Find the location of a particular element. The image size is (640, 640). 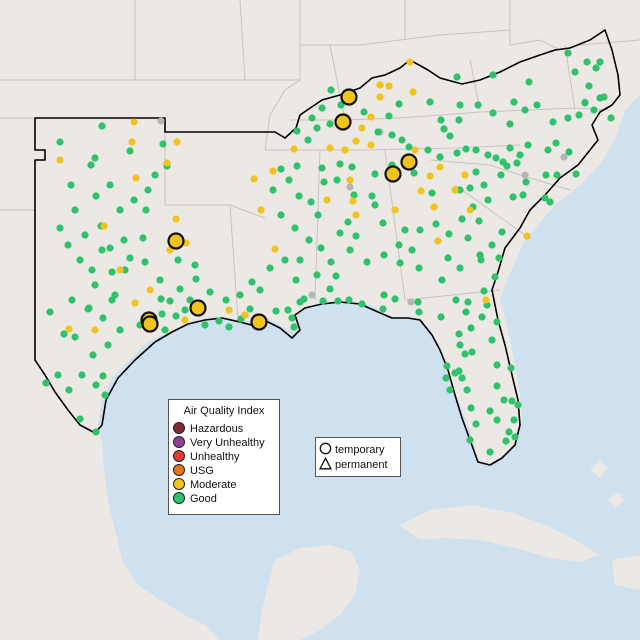

yucatan-land is located at coordinates (309, 592).